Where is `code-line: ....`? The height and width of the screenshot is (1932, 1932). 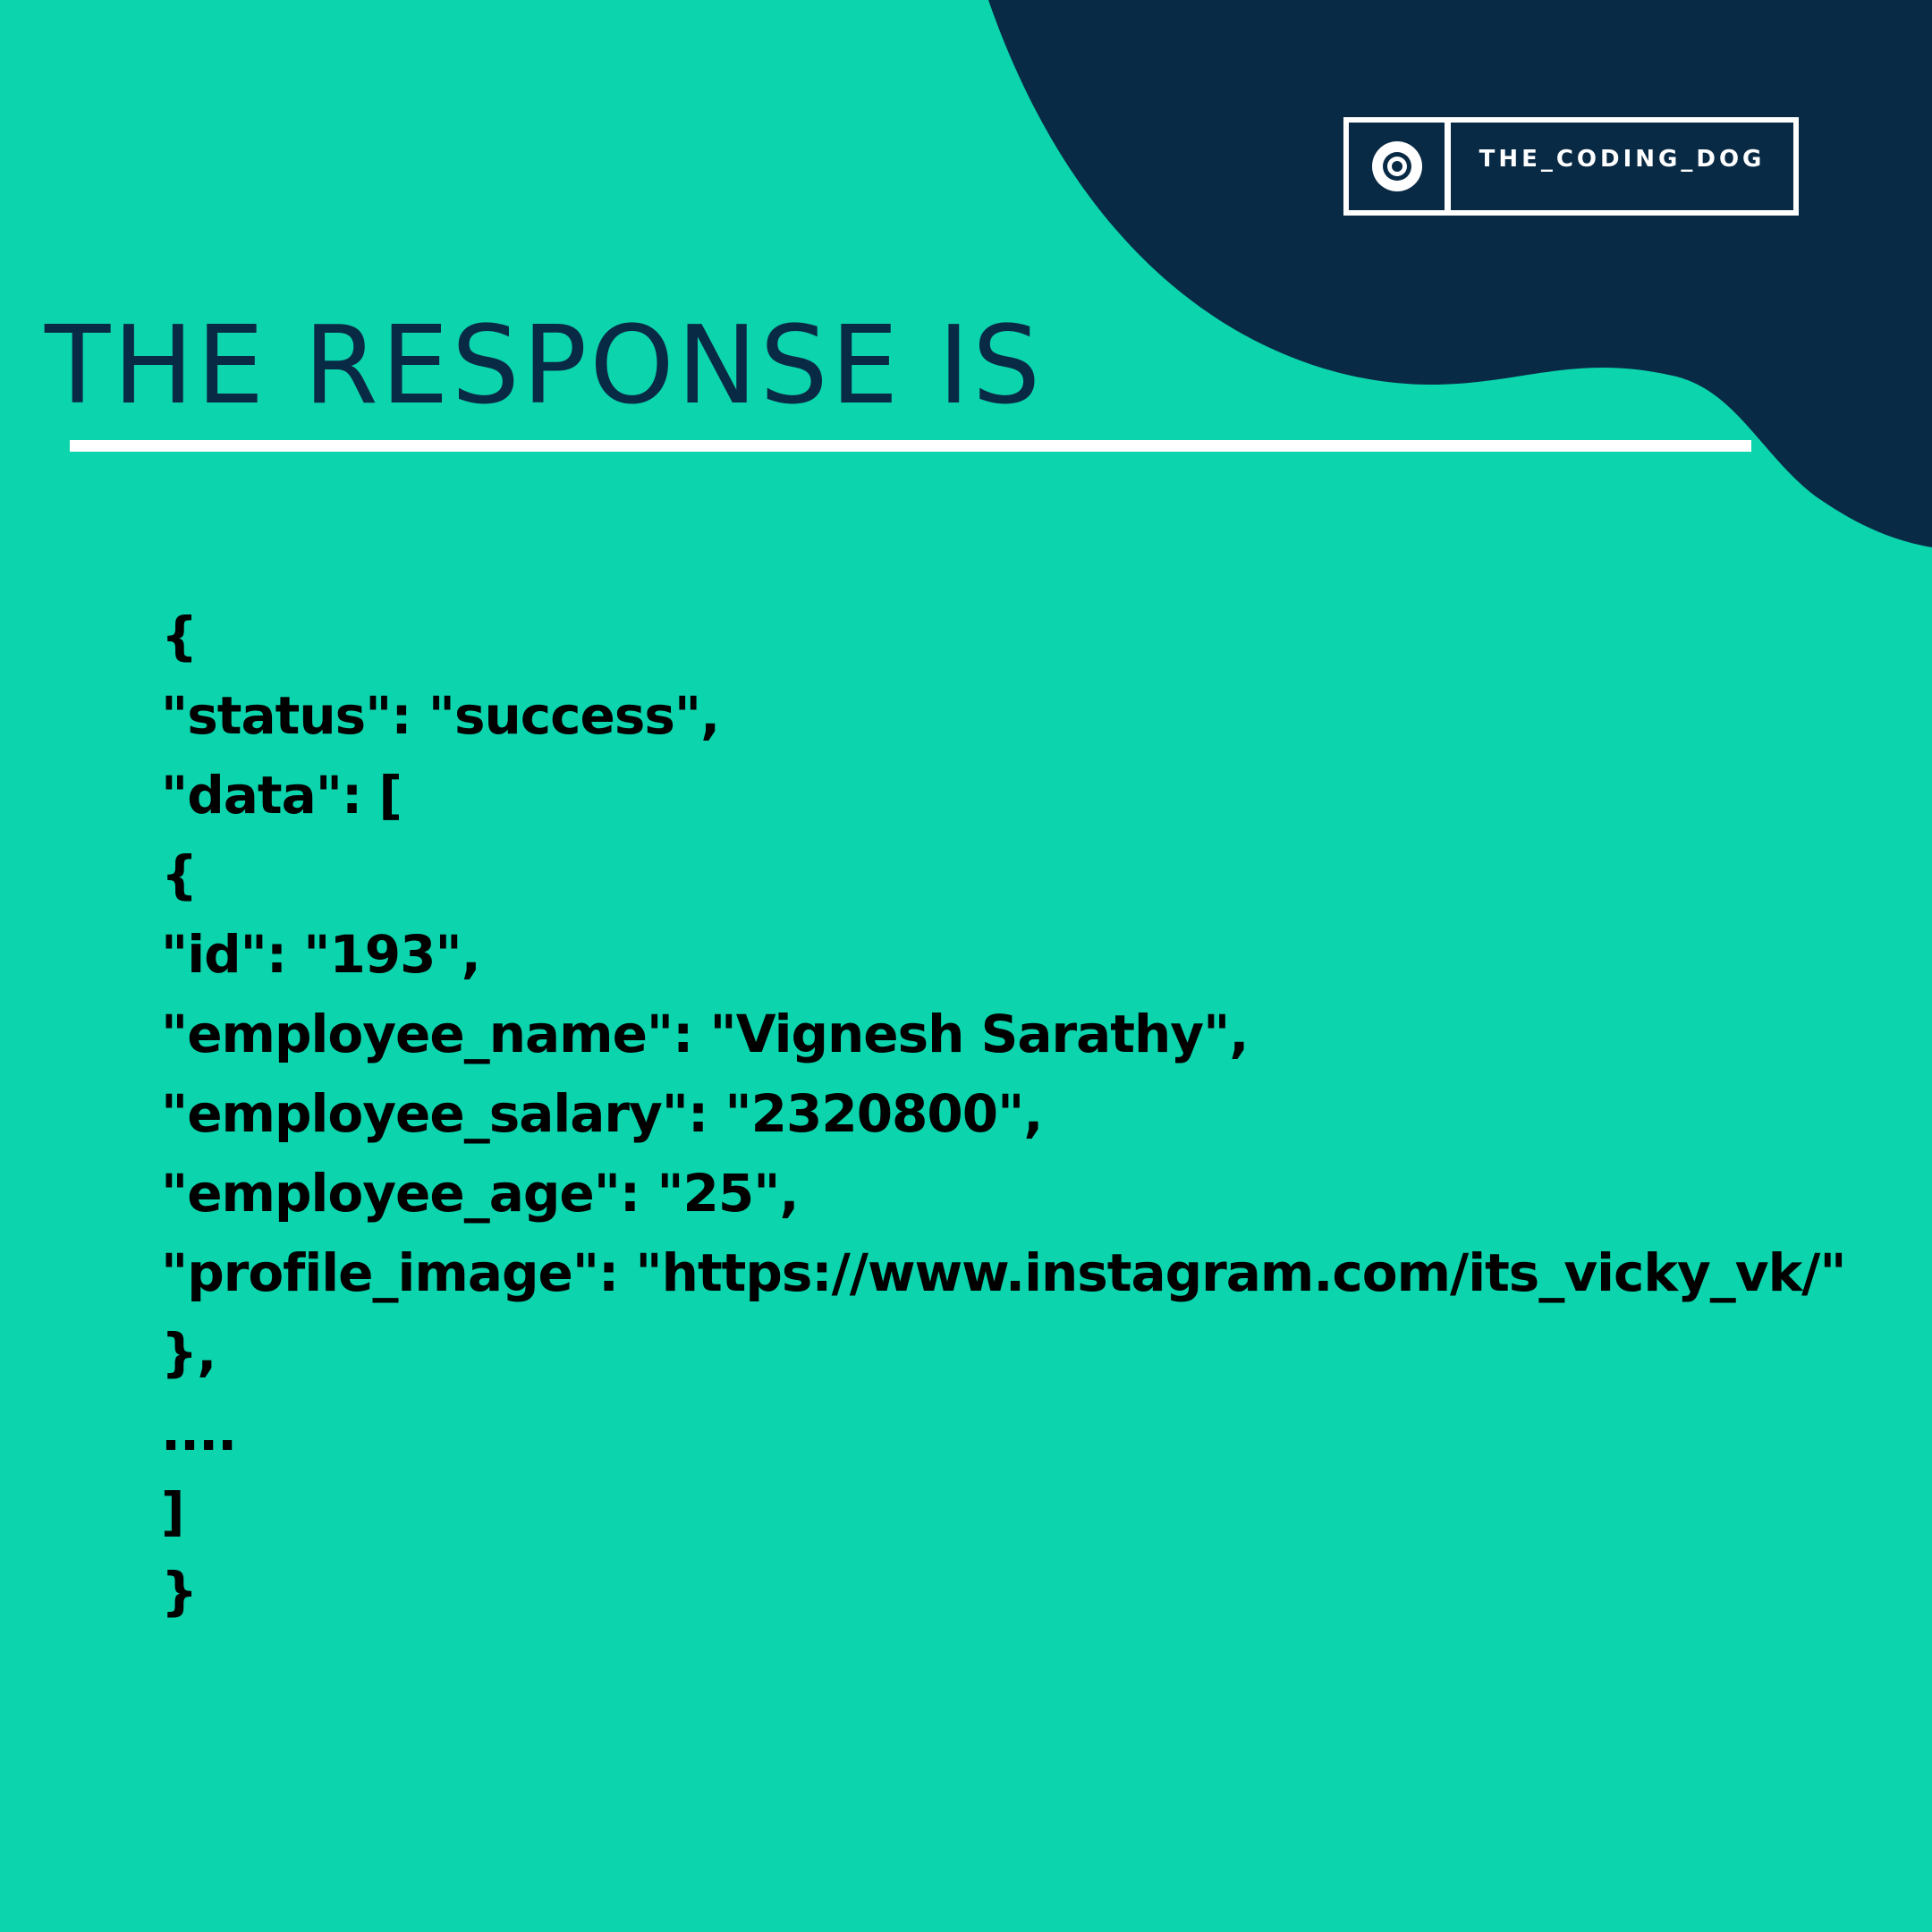 code-line: .... is located at coordinates (199, 1432).